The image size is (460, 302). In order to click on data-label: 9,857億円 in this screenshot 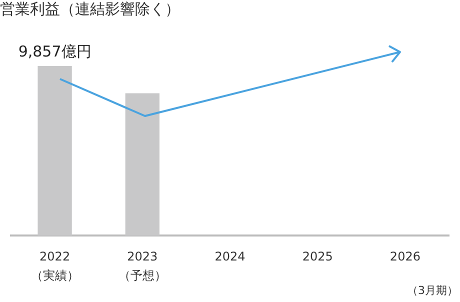, I will do `click(55, 51)`.